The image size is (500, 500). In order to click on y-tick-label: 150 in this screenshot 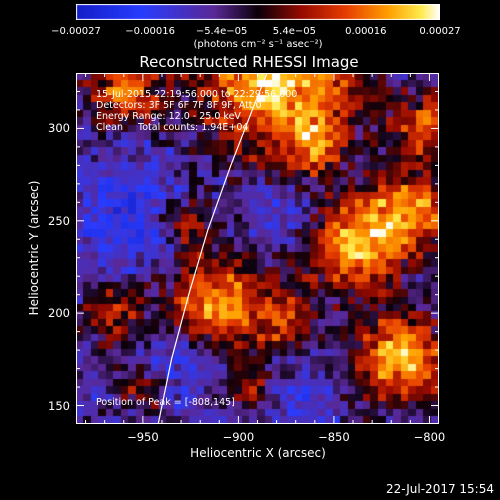, I will do `click(59, 405)`.